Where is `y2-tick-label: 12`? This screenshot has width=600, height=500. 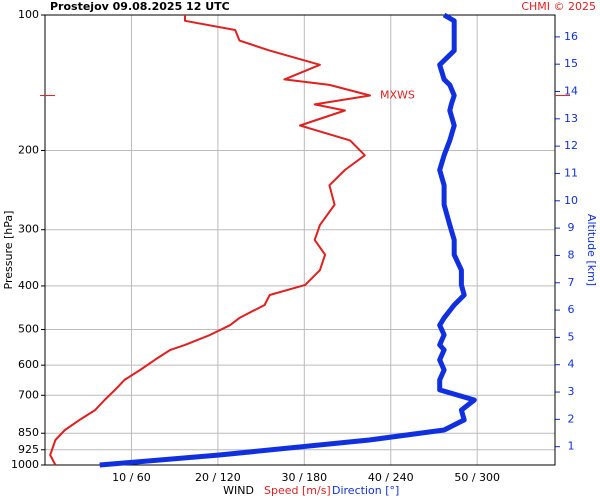 y2-tick-label: 12 is located at coordinates (571, 145).